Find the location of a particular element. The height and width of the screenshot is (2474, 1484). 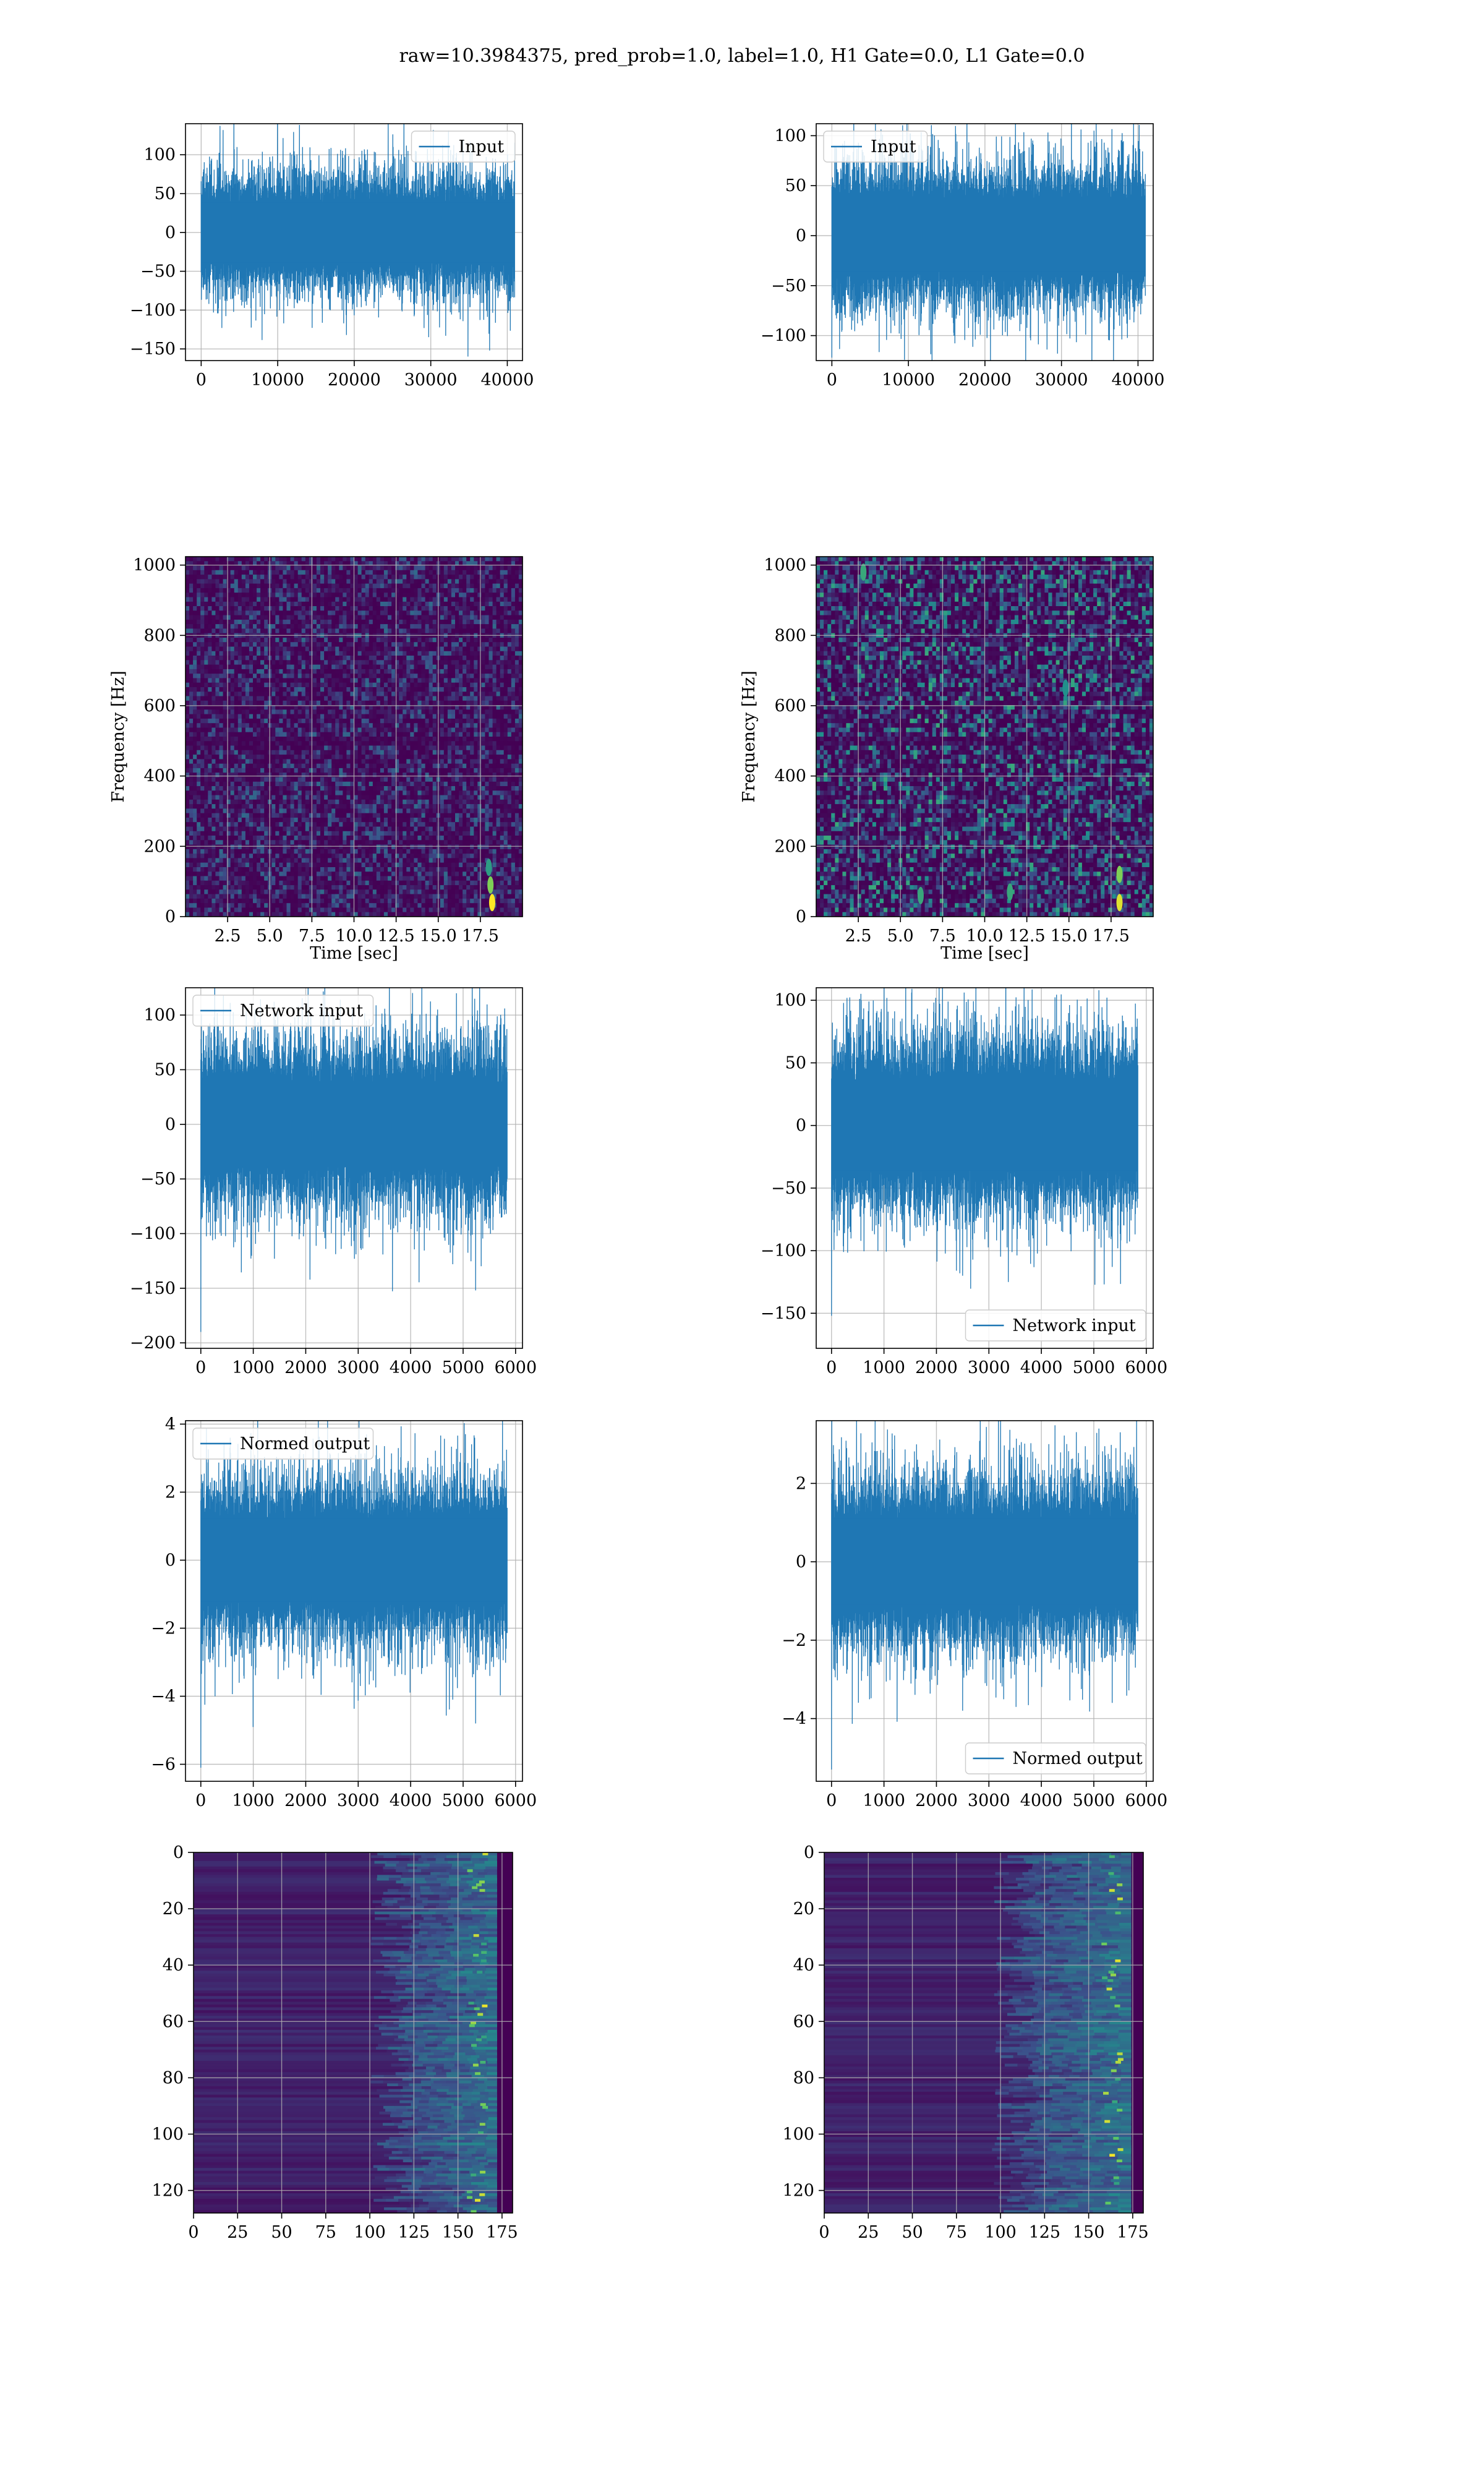

legend: Normed output is located at coordinates (1056, 1758).